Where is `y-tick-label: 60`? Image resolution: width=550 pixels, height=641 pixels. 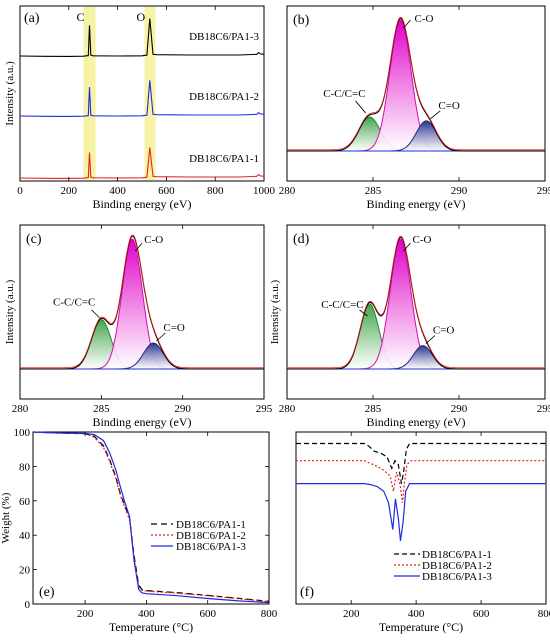
y-tick-label: 60 is located at coordinates (25, 502).